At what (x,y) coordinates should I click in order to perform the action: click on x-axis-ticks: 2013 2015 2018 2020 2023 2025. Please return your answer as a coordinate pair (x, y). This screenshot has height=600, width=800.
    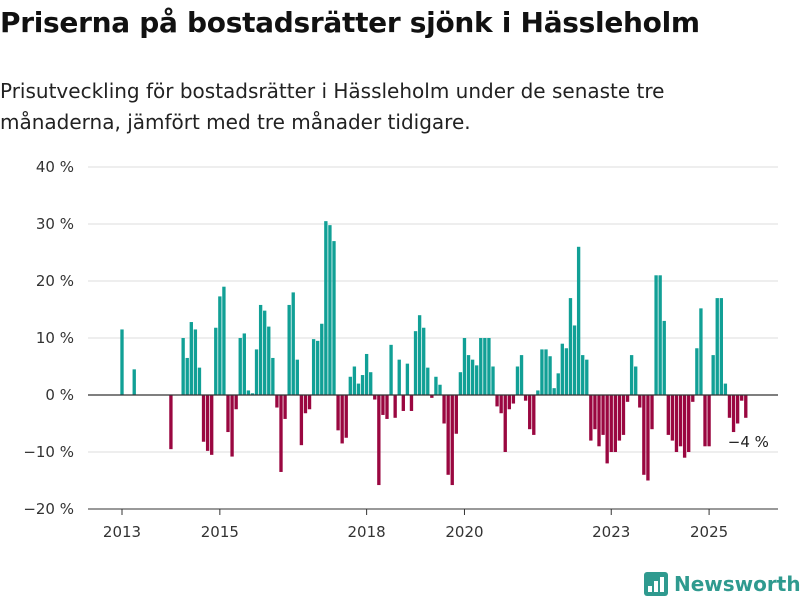
    Looking at the image, I should click on (415, 525).